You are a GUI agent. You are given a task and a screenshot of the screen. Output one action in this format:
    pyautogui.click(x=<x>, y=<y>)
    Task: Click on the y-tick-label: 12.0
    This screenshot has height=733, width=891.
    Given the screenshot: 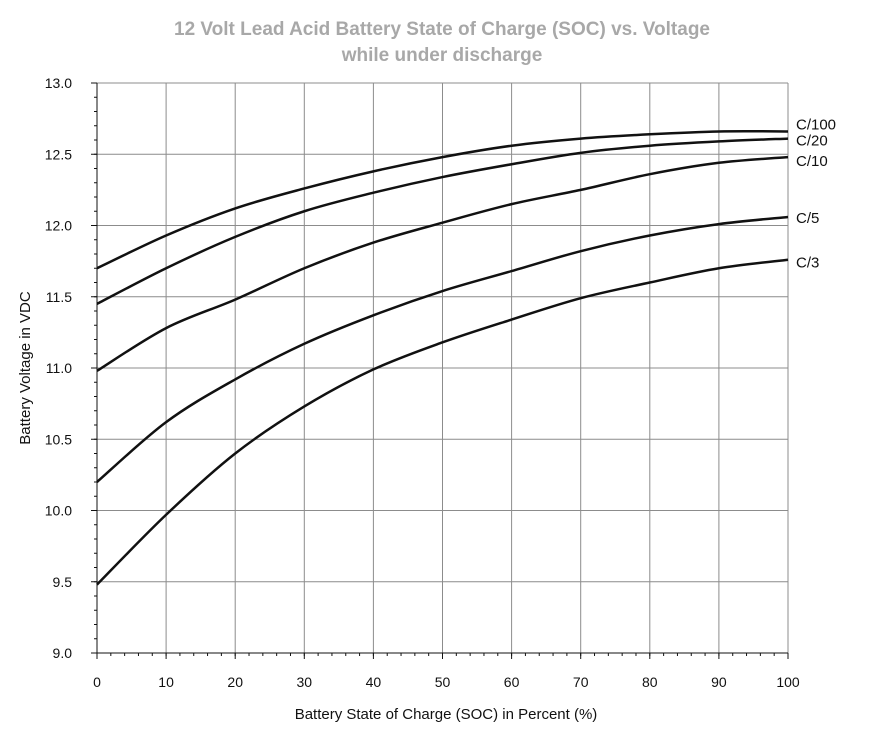 What is the action you would take?
    pyautogui.click(x=58, y=226)
    